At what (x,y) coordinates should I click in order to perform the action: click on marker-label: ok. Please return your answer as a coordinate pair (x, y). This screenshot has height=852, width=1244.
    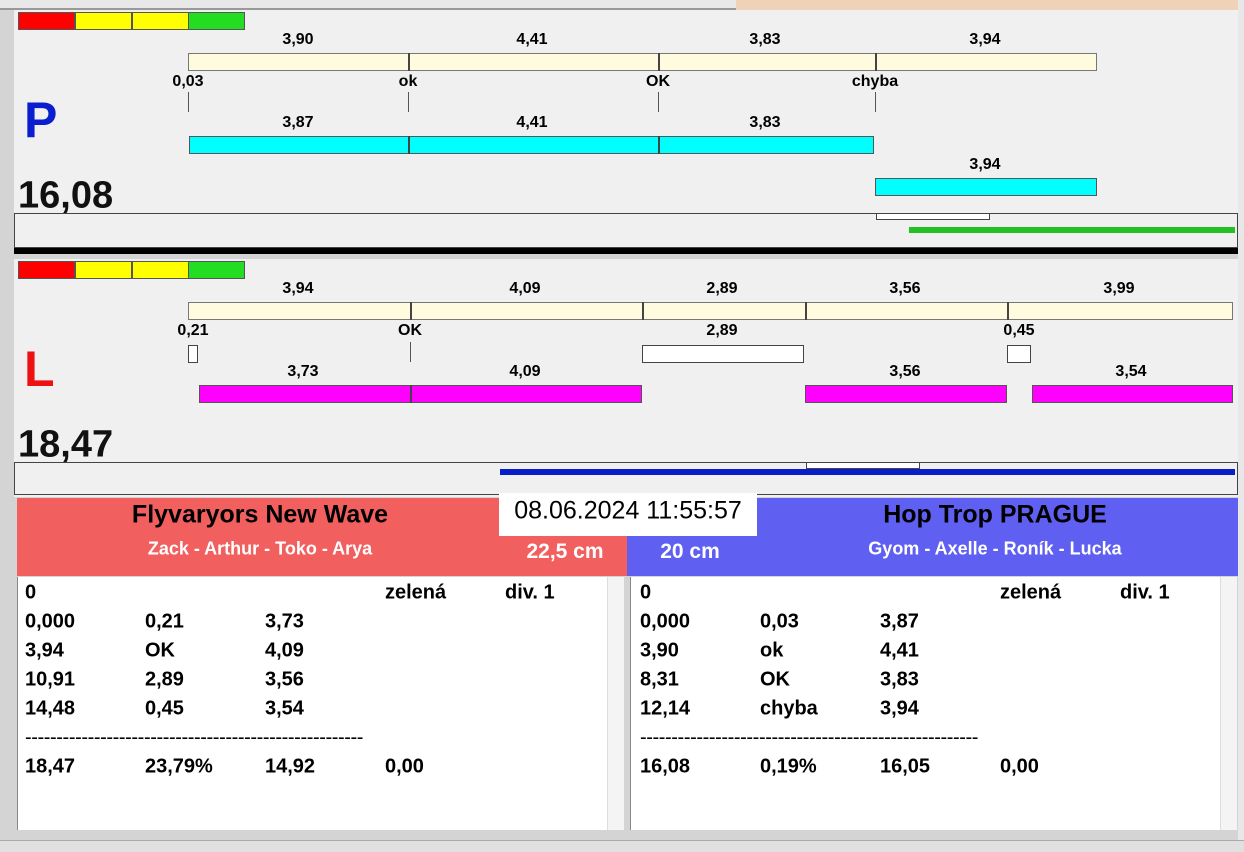
    Looking at the image, I should click on (408, 81).